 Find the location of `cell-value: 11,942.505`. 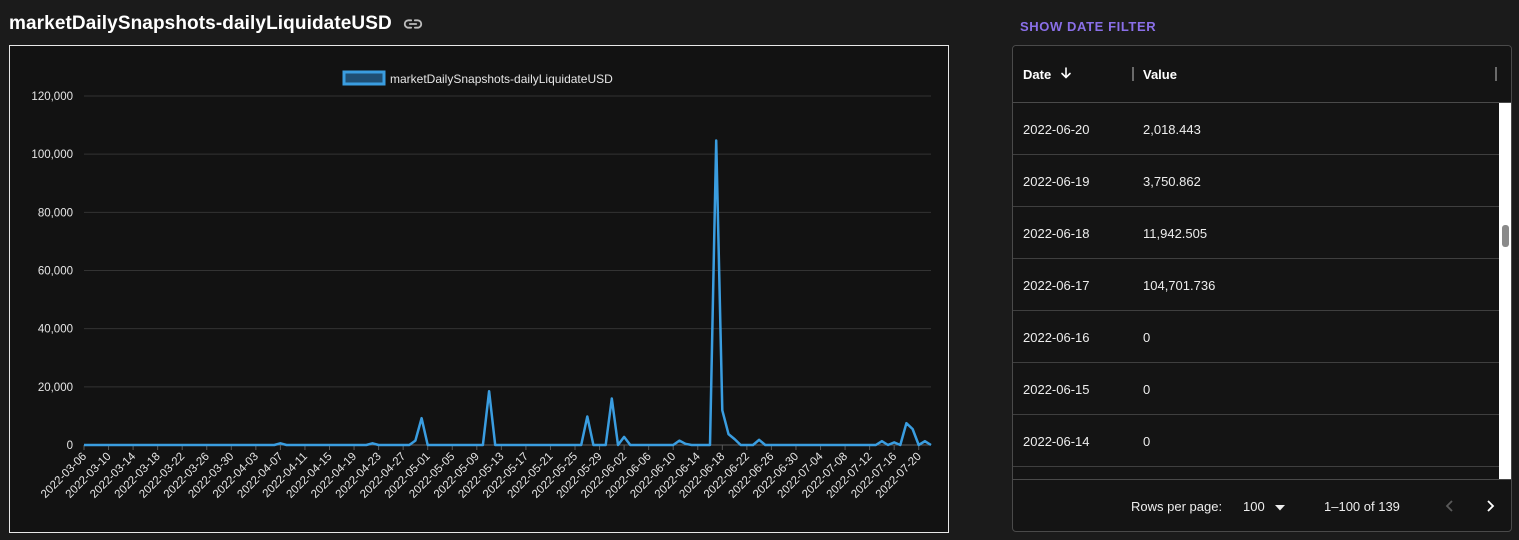

cell-value: 11,942.505 is located at coordinates (1175, 233).